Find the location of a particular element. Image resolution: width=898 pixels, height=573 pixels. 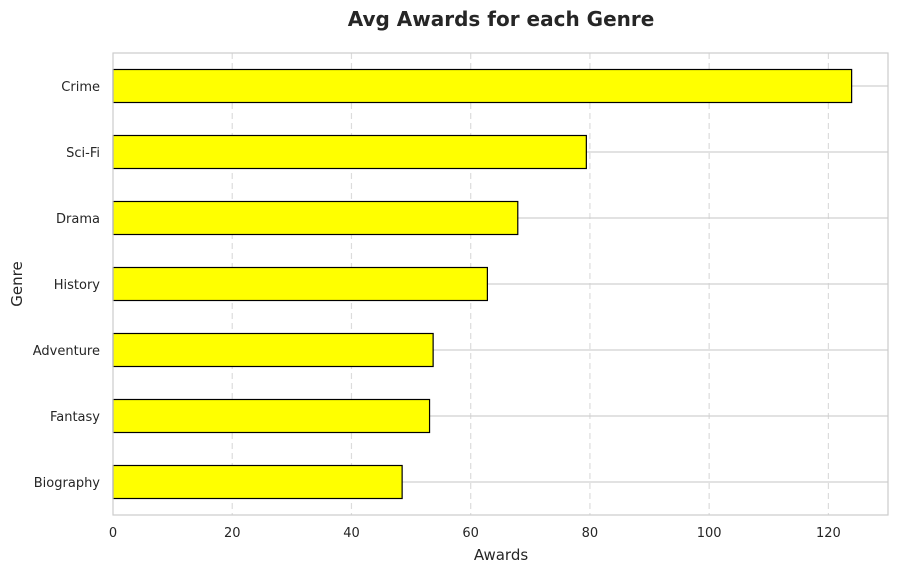

x-tick-label: 20 is located at coordinates (232, 533).